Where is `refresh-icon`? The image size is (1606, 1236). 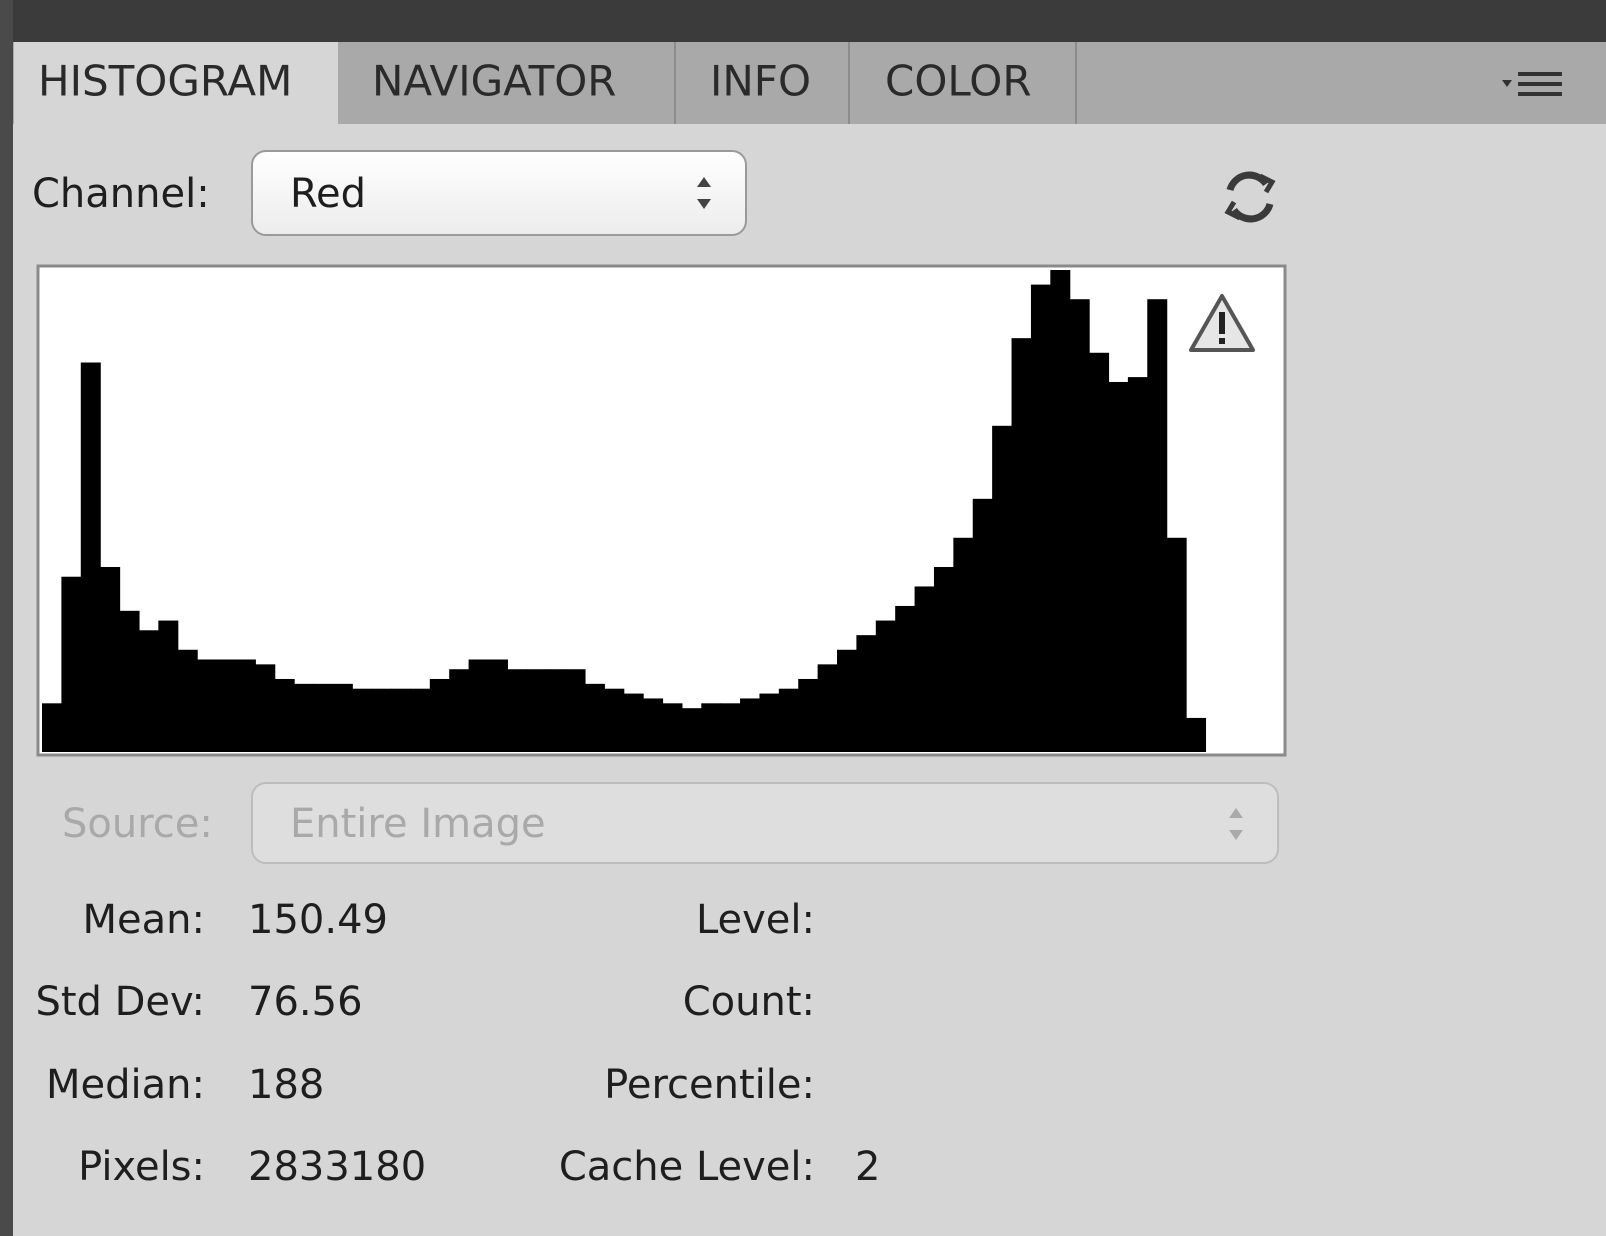 refresh-icon is located at coordinates (1250, 197).